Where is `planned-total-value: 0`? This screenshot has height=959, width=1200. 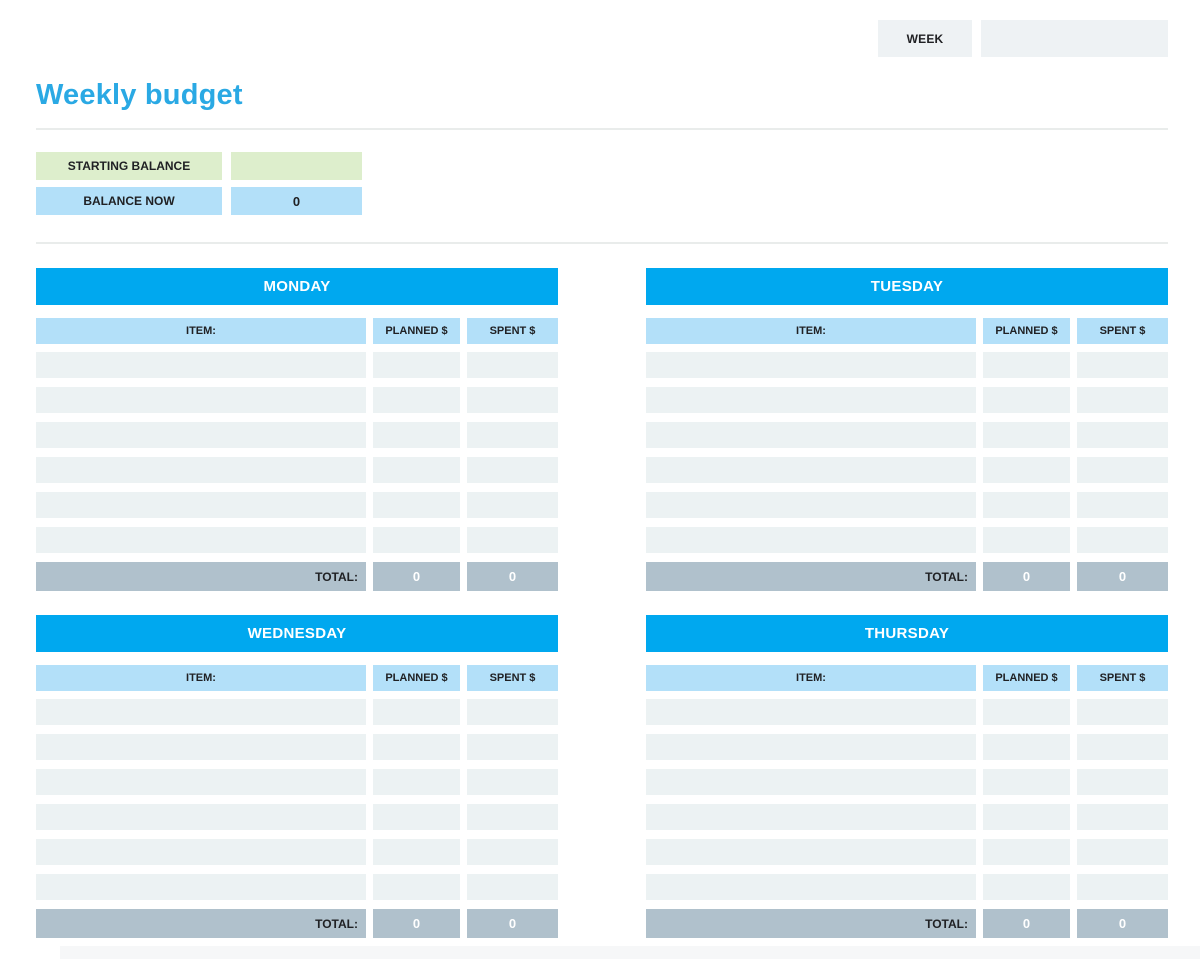
planned-total-value: 0 is located at coordinates (416, 923).